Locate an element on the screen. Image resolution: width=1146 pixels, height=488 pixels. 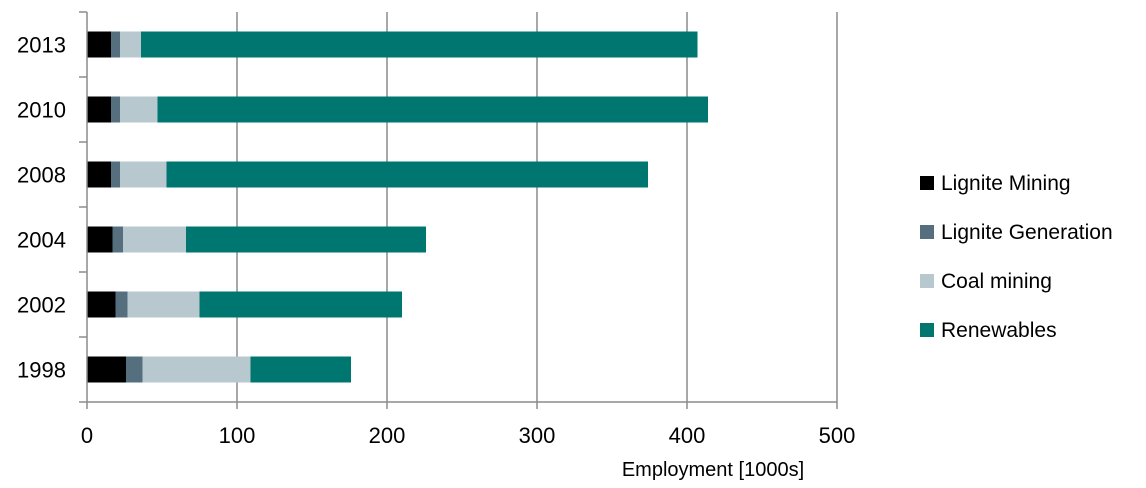
bar-2002-lignite-mining is located at coordinates (101, 304).